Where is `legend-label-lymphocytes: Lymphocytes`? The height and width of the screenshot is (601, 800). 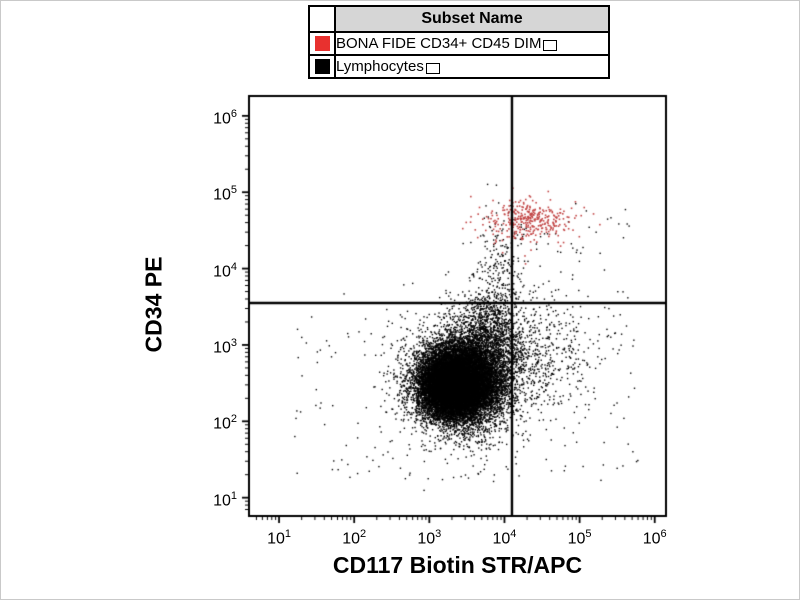
legend-label-lymphocytes: Lymphocytes is located at coordinates (380, 66).